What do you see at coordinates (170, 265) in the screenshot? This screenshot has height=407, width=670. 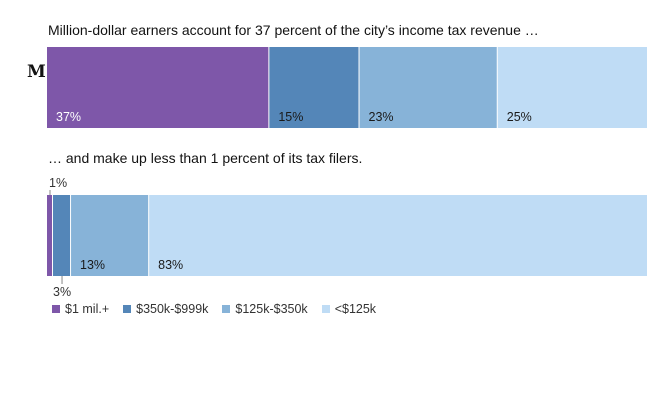 I see `data-label-2-under-125k: 83%` at bounding box center [170, 265].